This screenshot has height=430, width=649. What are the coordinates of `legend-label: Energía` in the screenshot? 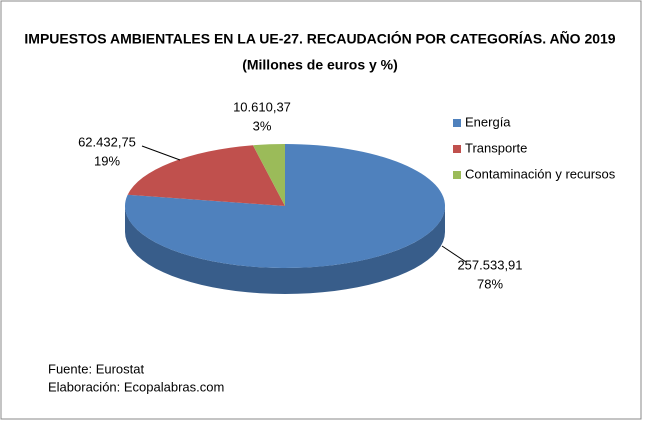 It's located at (488, 121).